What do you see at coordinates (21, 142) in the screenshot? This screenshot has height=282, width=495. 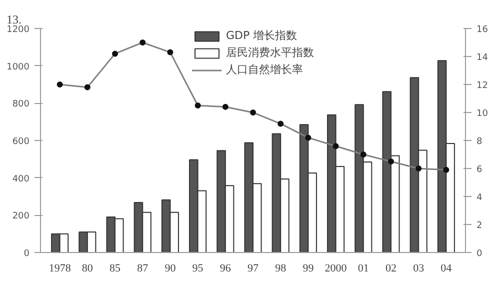 I see `y-tick-label: 600` at bounding box center [21, 142].